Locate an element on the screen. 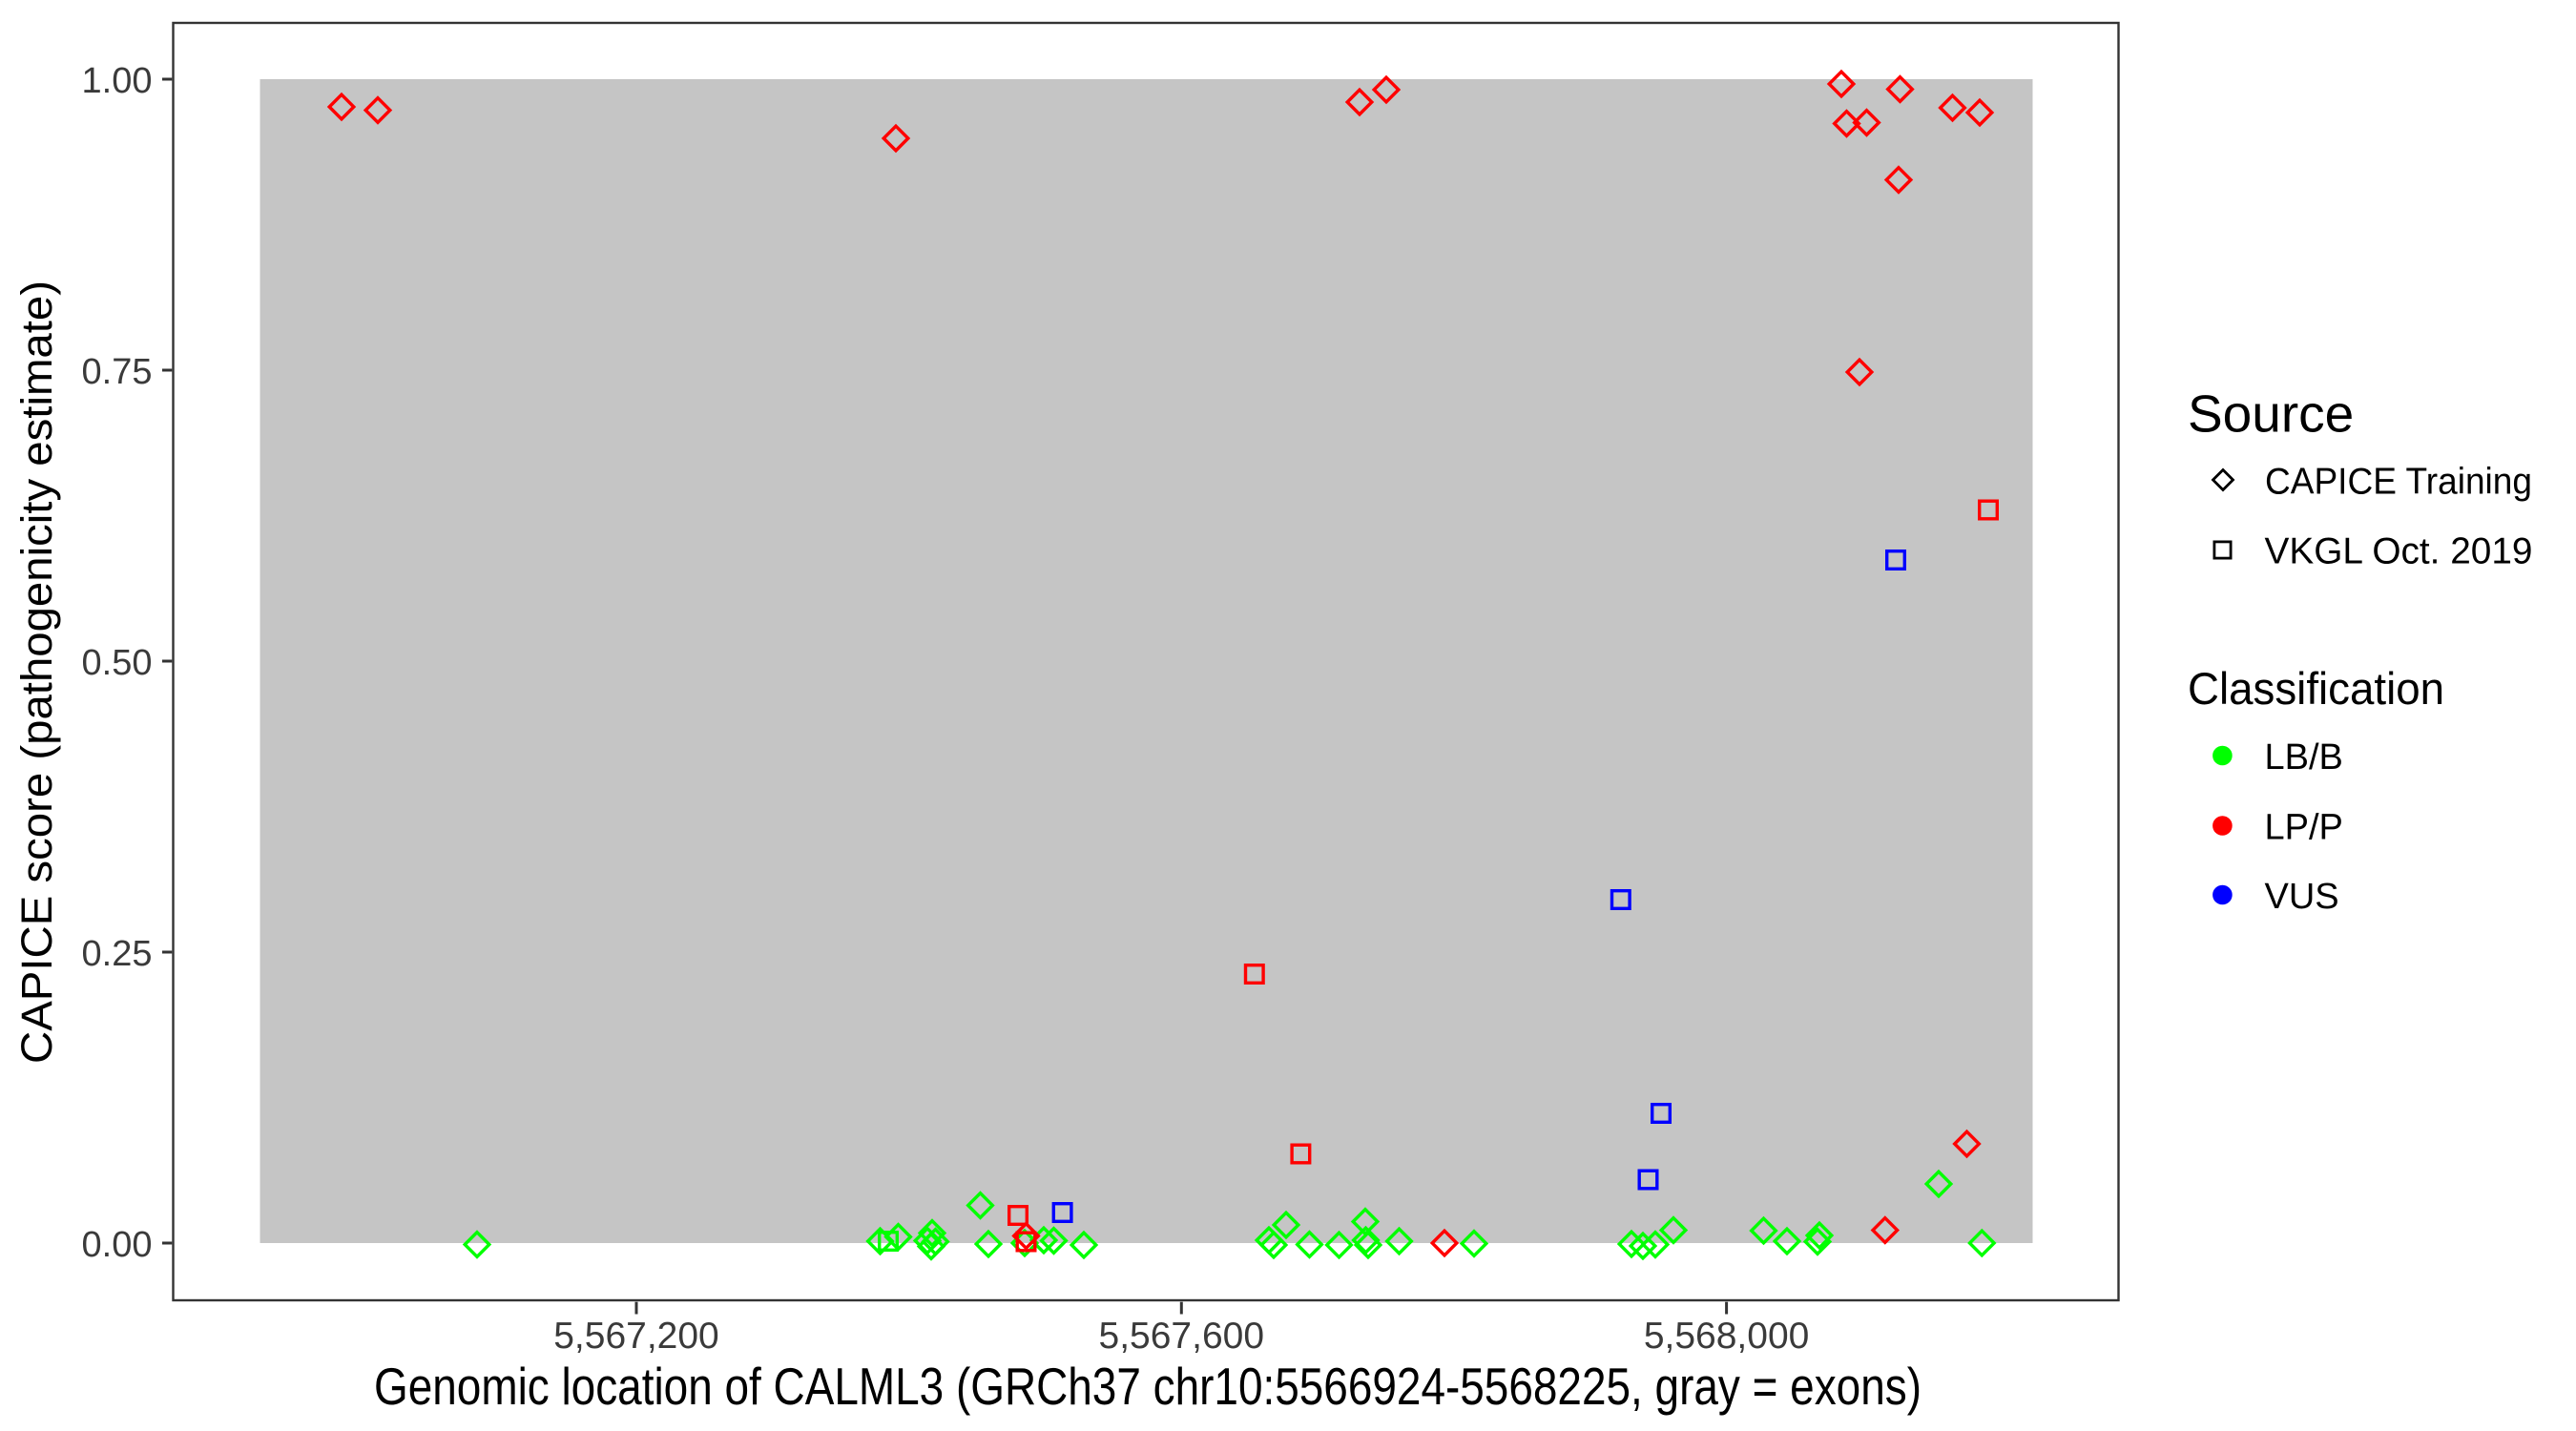 Image resolution: width=2576 pixels, height=1431 pixels. svg-text: LP/P is located at coordinates (2304, 828).